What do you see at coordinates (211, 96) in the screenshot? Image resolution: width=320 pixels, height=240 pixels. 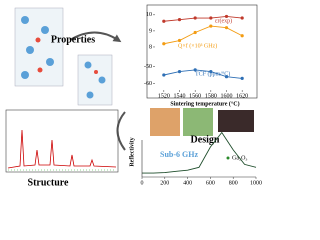 I see `x-tick-label: 1580` at bounding box center [211, 96].